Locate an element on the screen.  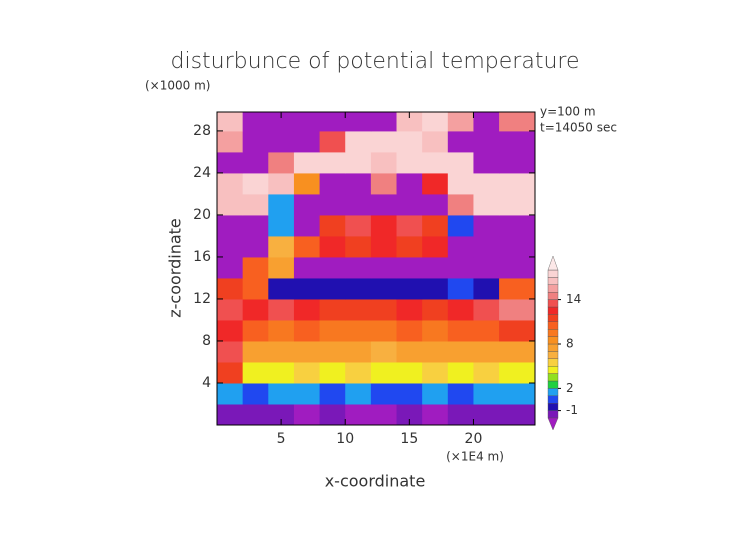
chart-title: disturbunce of potential temperature is located at coordinates (375, 61).